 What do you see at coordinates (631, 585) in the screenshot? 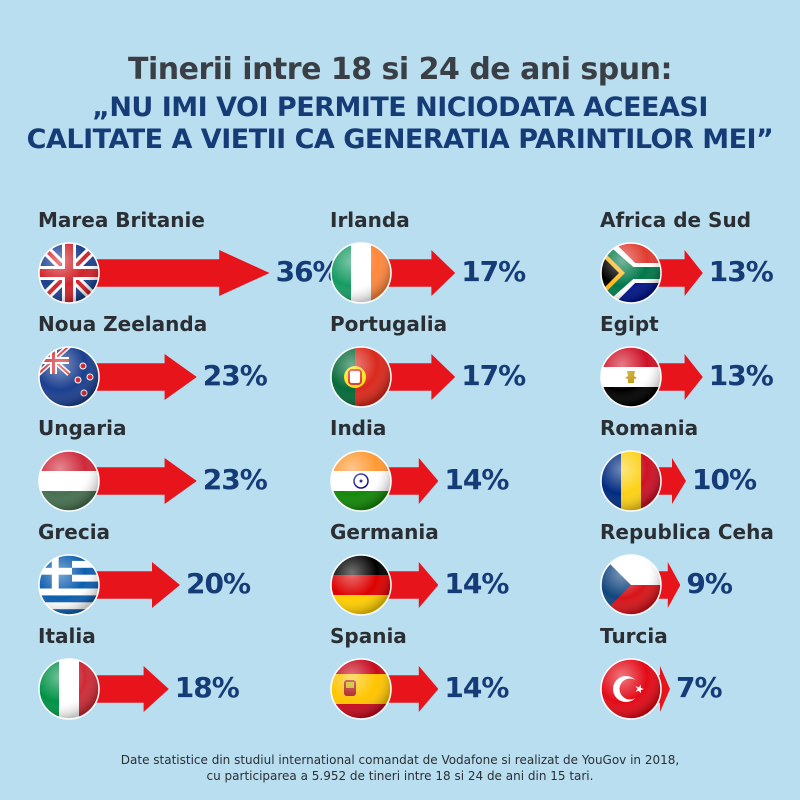
I see `czech-flag-icon` at bounding box center [631, 585].